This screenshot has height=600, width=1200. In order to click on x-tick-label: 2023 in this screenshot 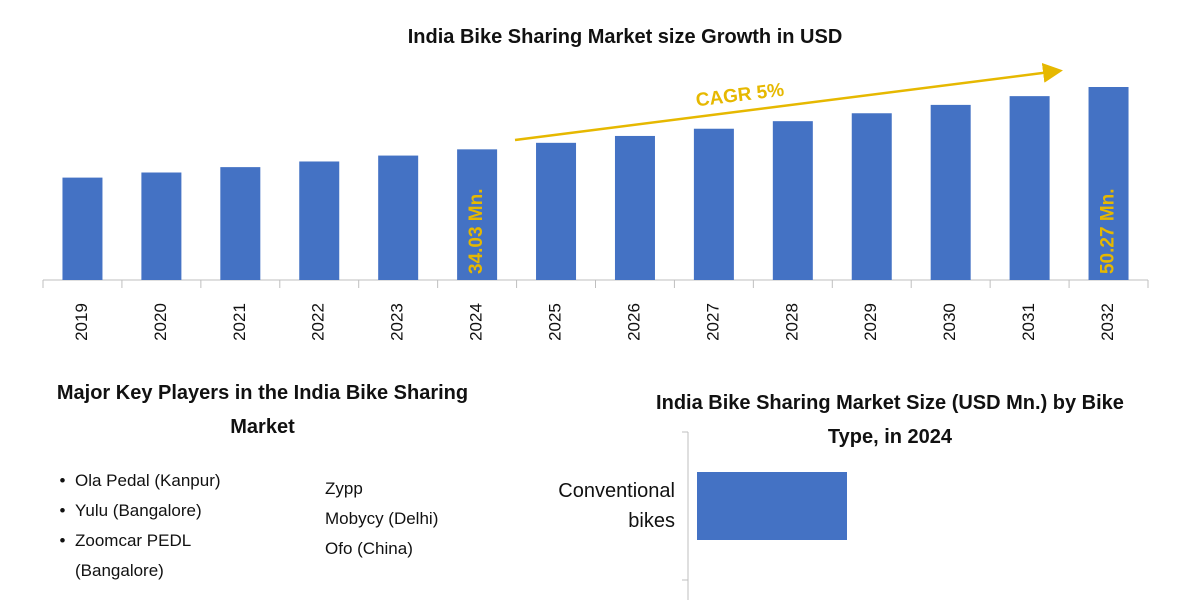, I will do `click(397, 322)`.